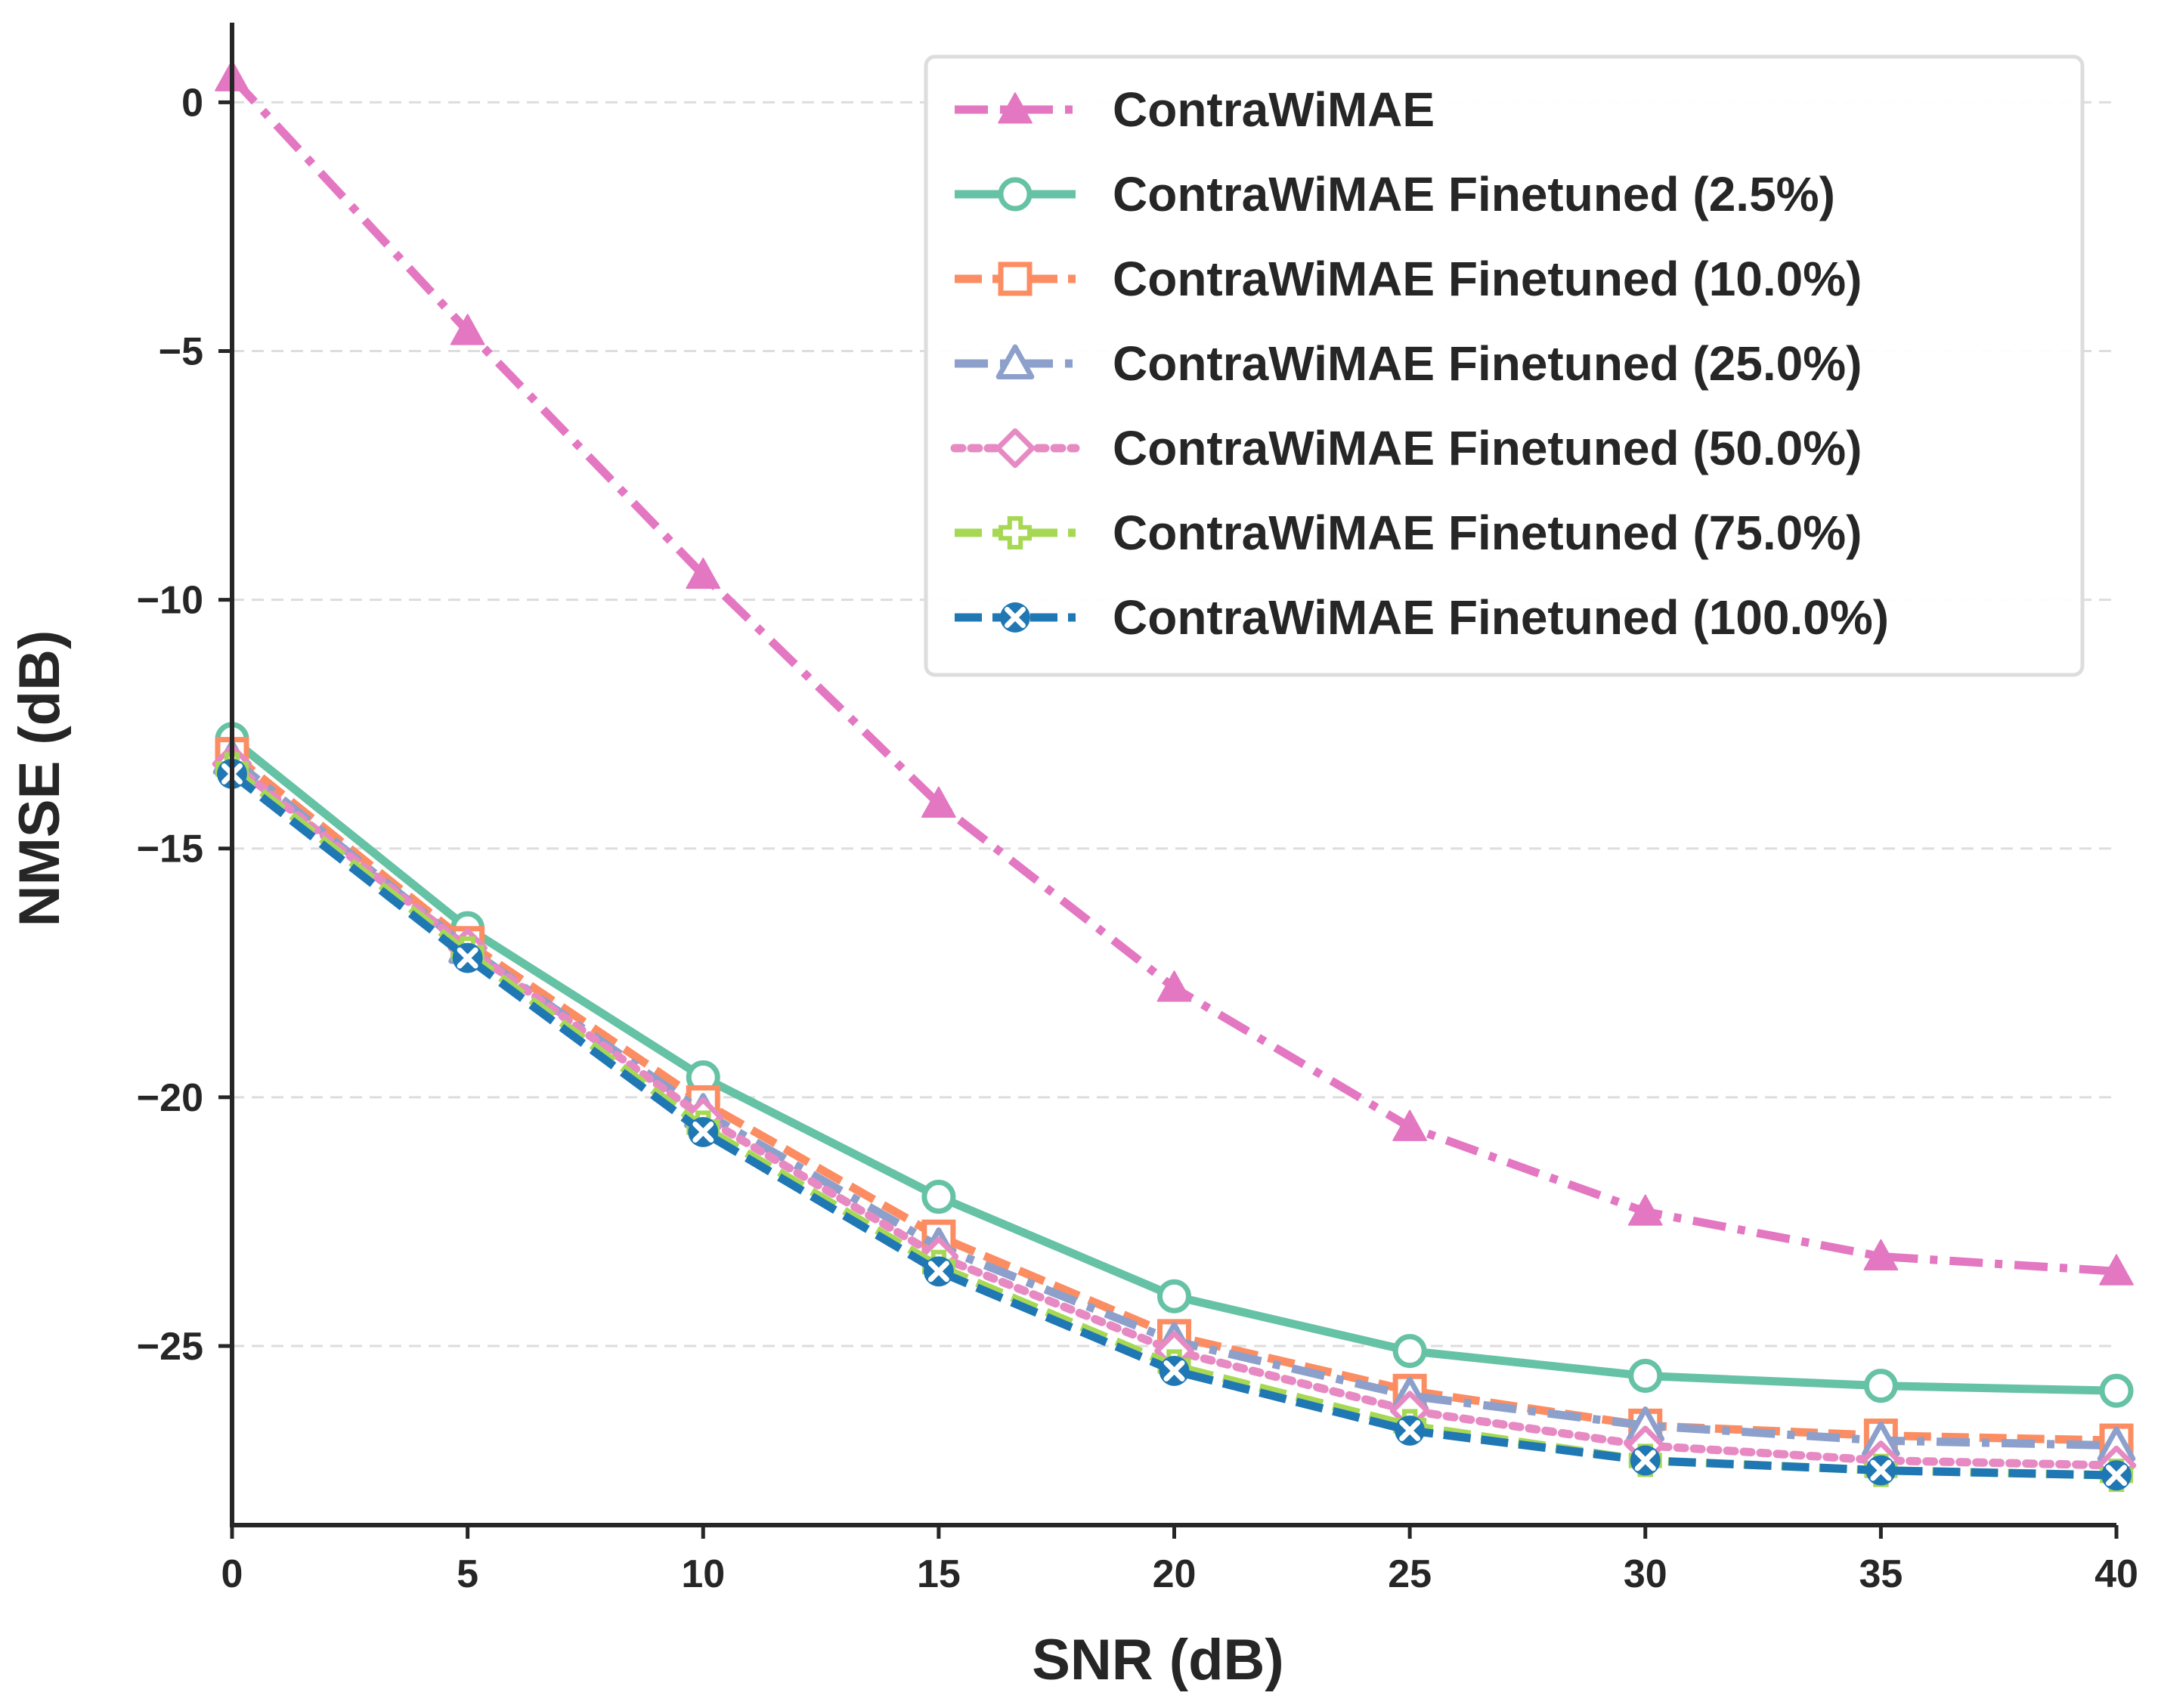 The image size is (2158, 1708). Describe the element at coordinates (1881, 1574) in the screenshot. I see `x-tick-label-7: 35` at that location.